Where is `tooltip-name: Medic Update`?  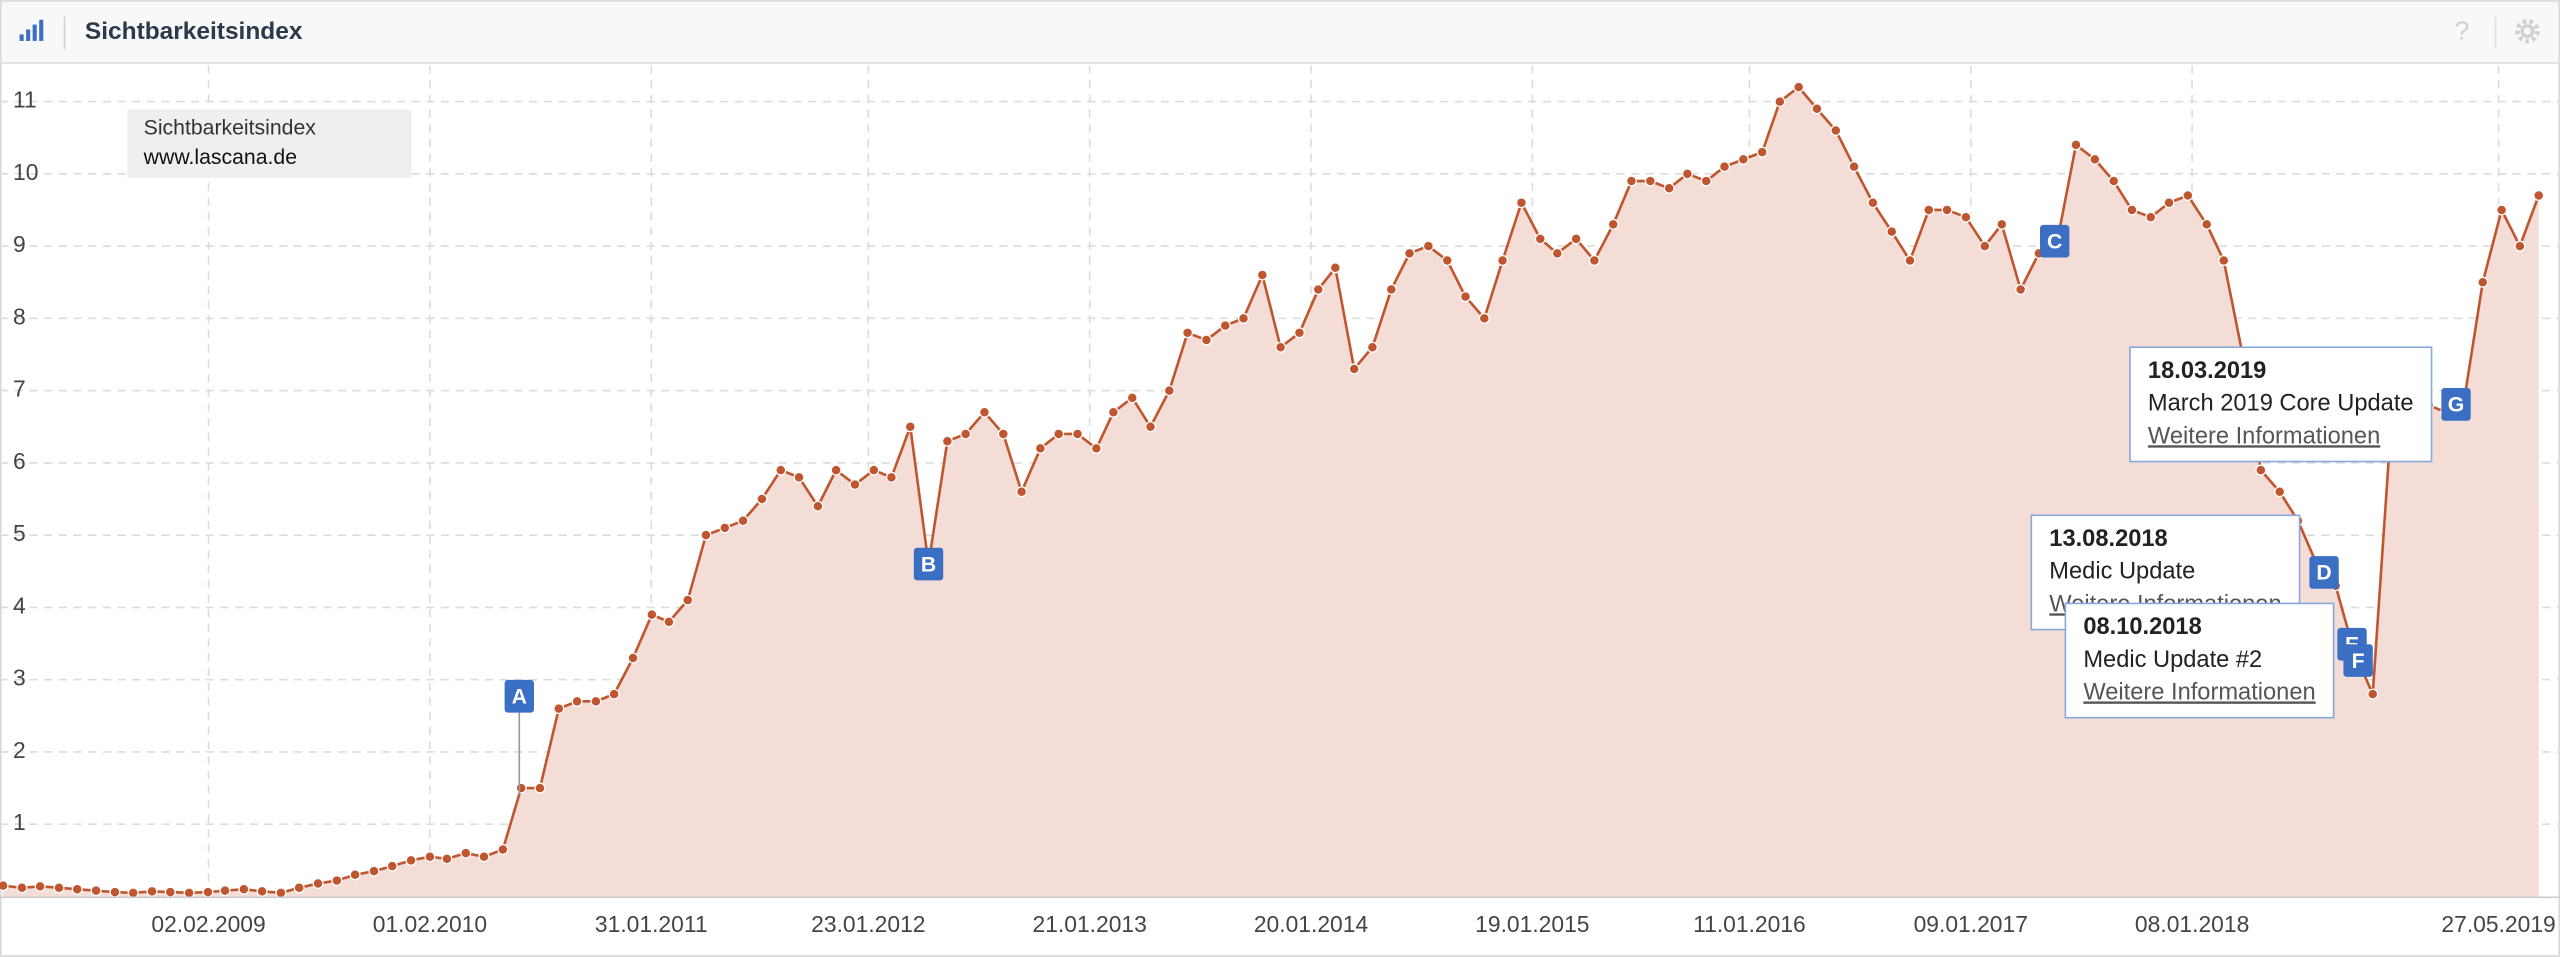
tooltip-name: Medic Update is located at coordinates (2122, 572).